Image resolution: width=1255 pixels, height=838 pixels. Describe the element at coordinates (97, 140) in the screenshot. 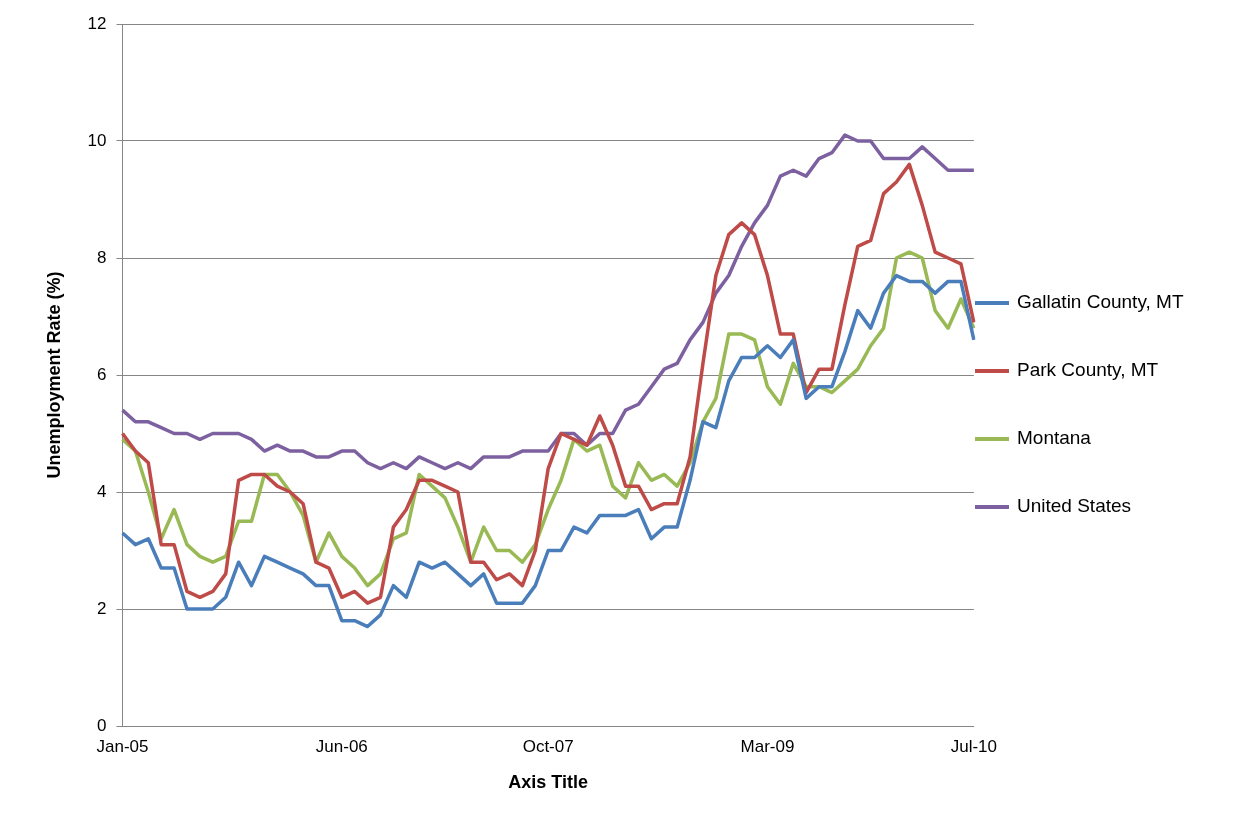

I see `y-tick-label: 10` at that location.